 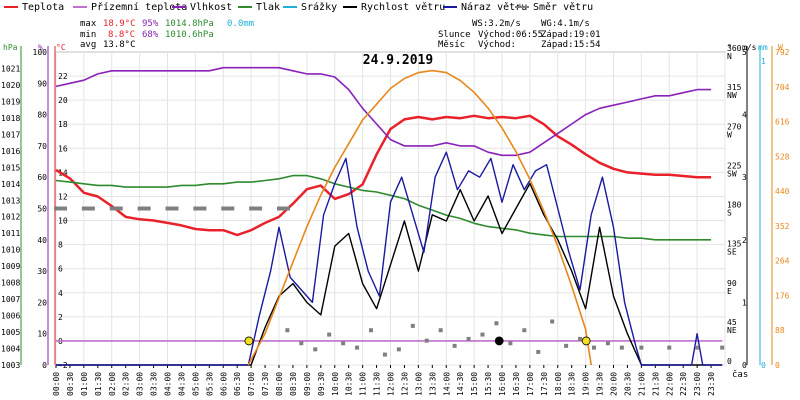 What do you see at coordinates (150, 24) in the screenshot?
I see `stats-max-humidity: 95%` at bounding box center [150, 24].